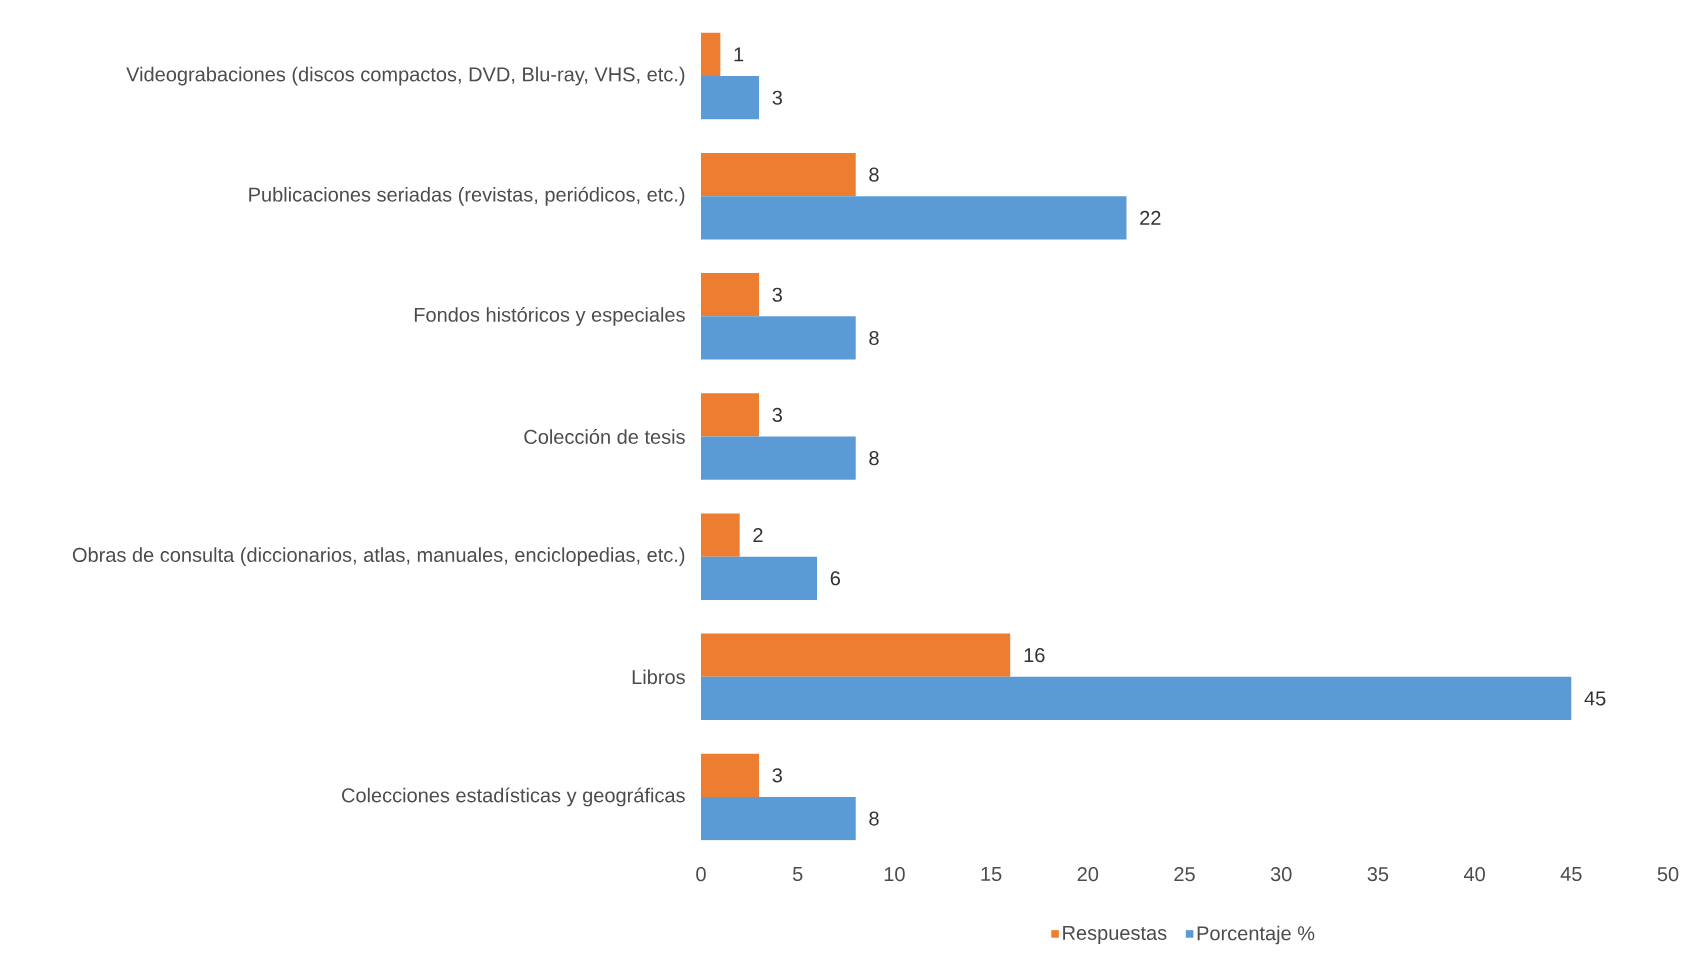 Image resolution: width=1701 pixels, height=954 pixels. What do you see at coordinates (701, 874) in the screenshot?
I see `x-tick-label: 0` at bounding box center [701, 874].